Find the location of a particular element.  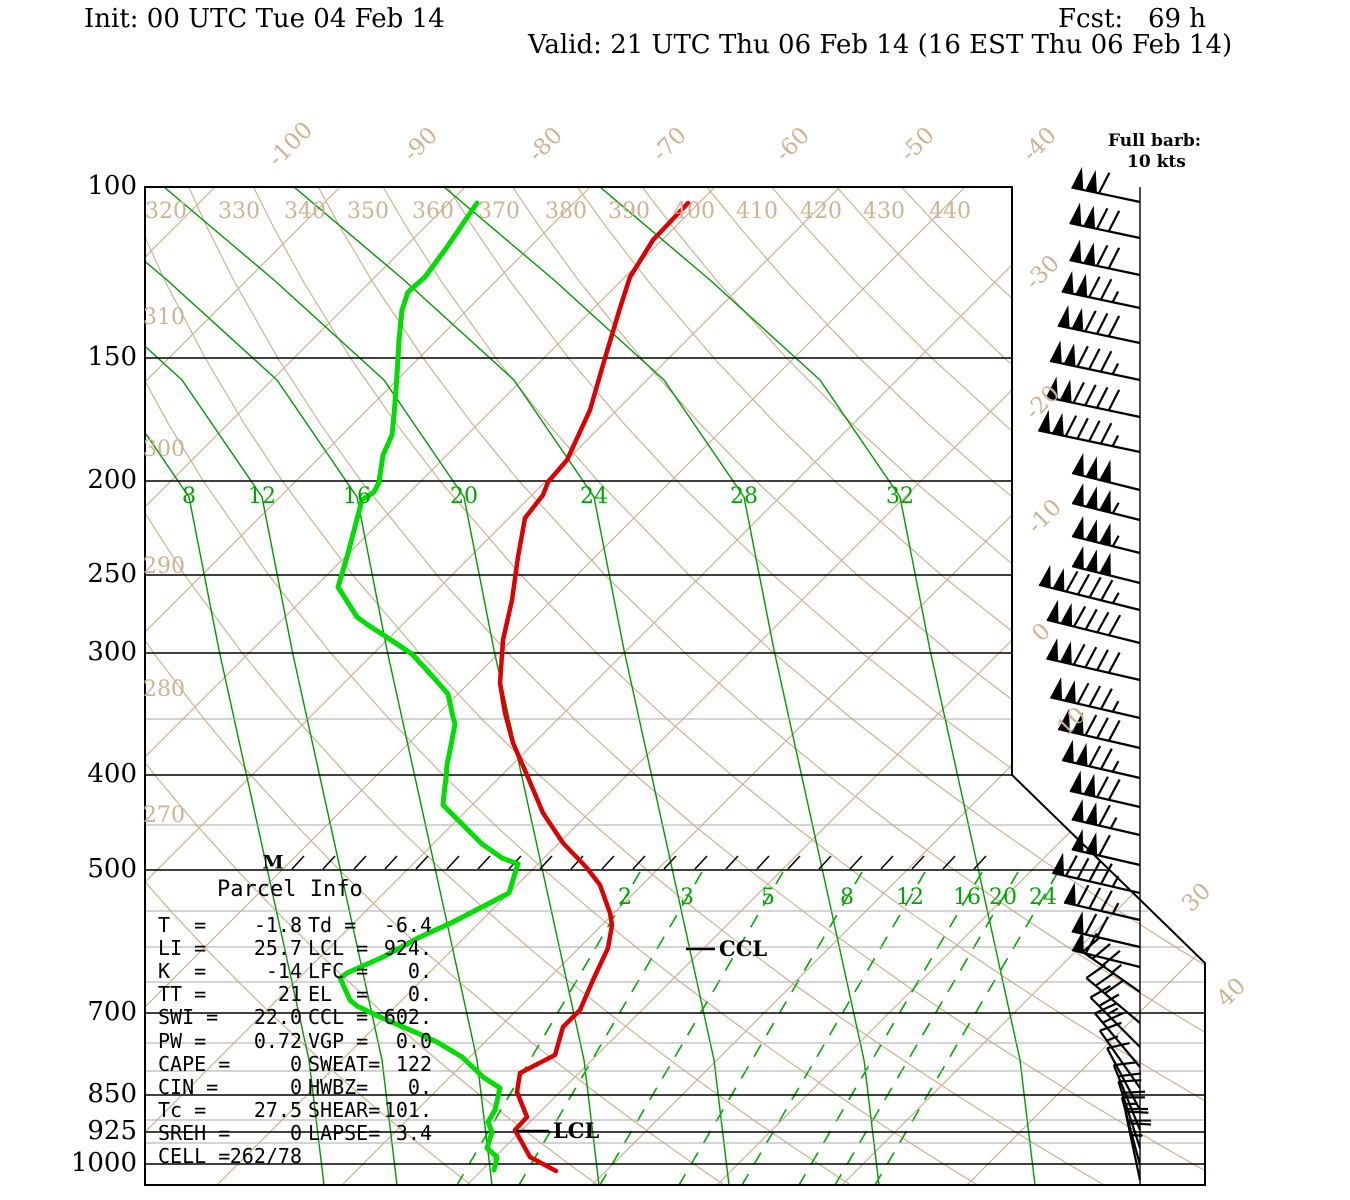

dewpoint-curve is located at coordinates (428, 686).